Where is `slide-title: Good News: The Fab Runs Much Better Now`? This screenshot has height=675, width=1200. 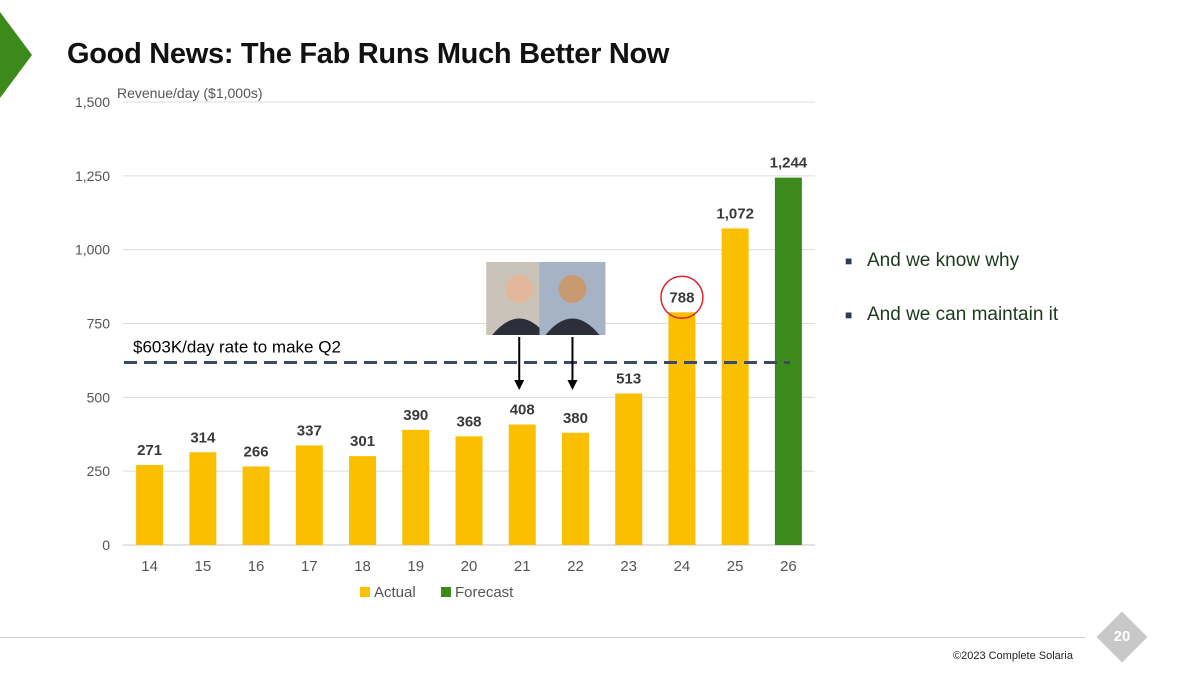 slide-title: Good News: The Fab Runs Much Better Now is located at coordinates (368, 54).